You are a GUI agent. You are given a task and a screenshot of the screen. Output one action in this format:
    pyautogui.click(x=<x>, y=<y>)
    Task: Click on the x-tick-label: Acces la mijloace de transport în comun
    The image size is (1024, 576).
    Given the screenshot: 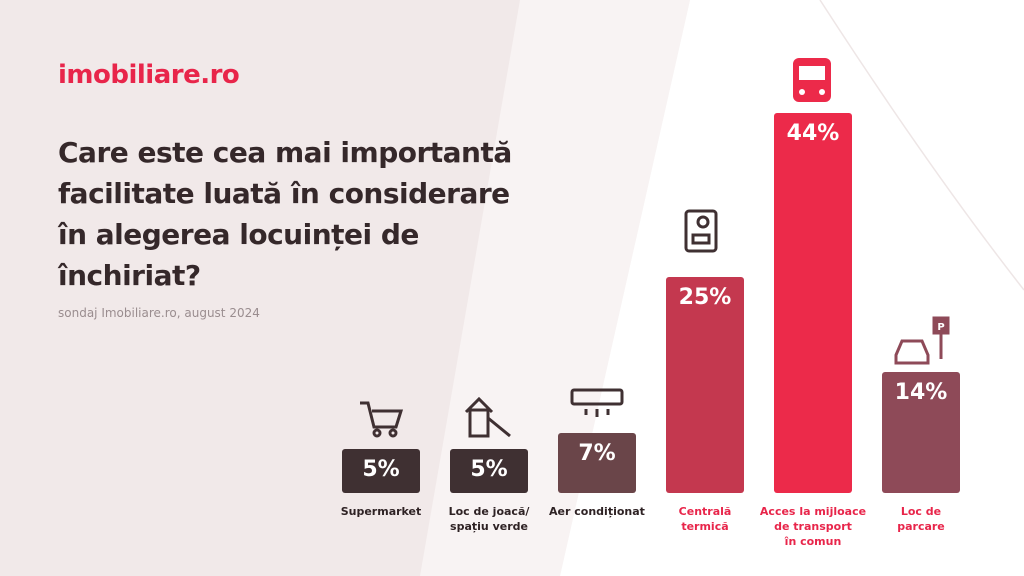 What is the action you would take?
    pyautogui.click(x=813, y=526)
    